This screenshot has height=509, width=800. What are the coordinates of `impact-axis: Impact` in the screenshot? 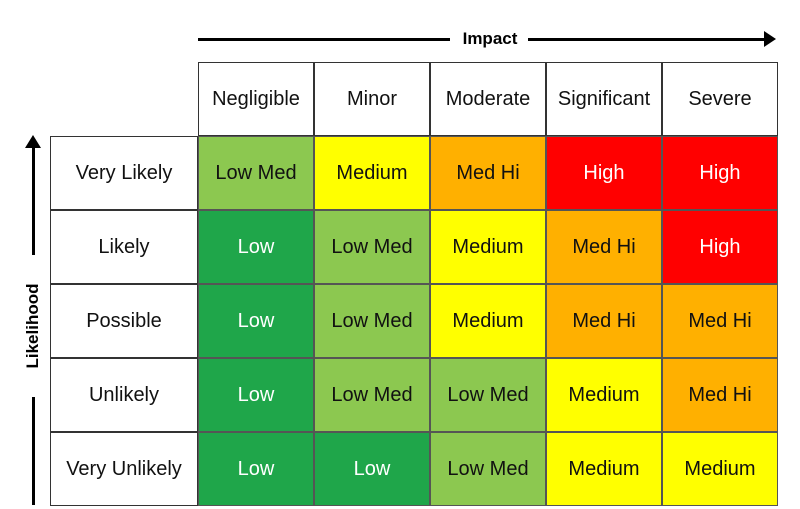 It's located at (488, 39).